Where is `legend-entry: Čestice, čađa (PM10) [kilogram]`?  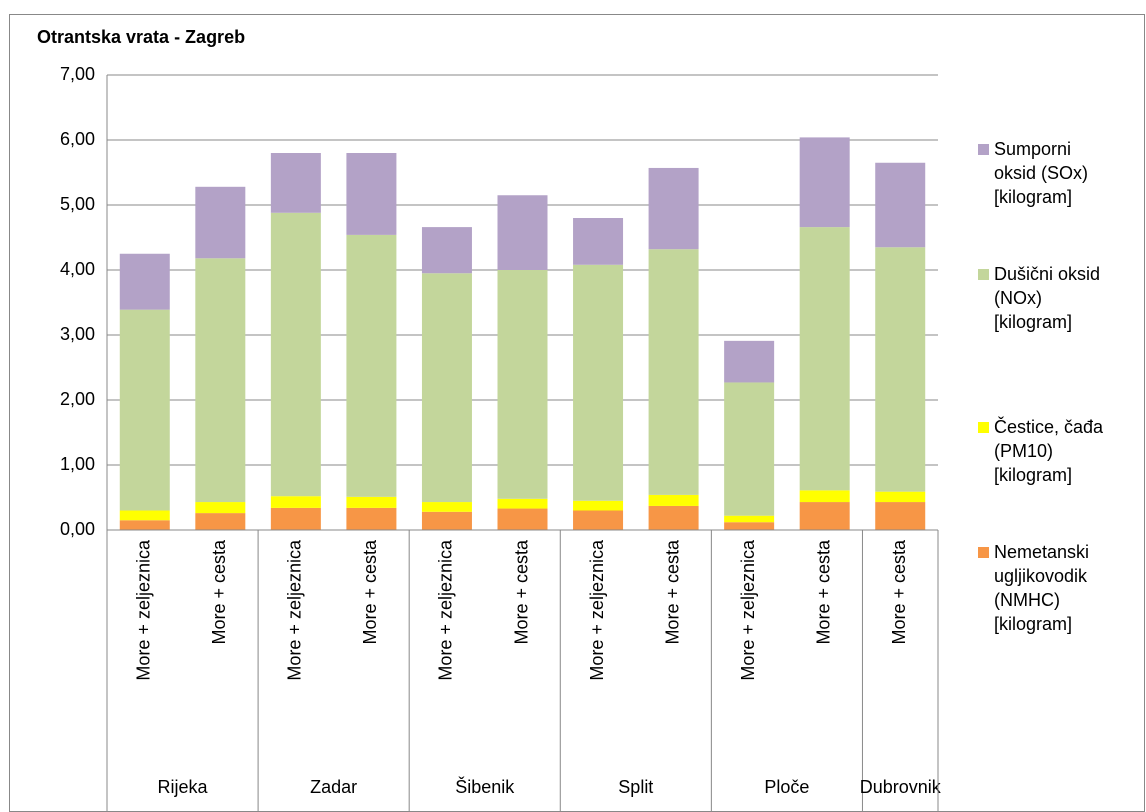 legend-entry: Čestice, čađa (PM10) [kilogram] is located at coordinates (1045, 451).